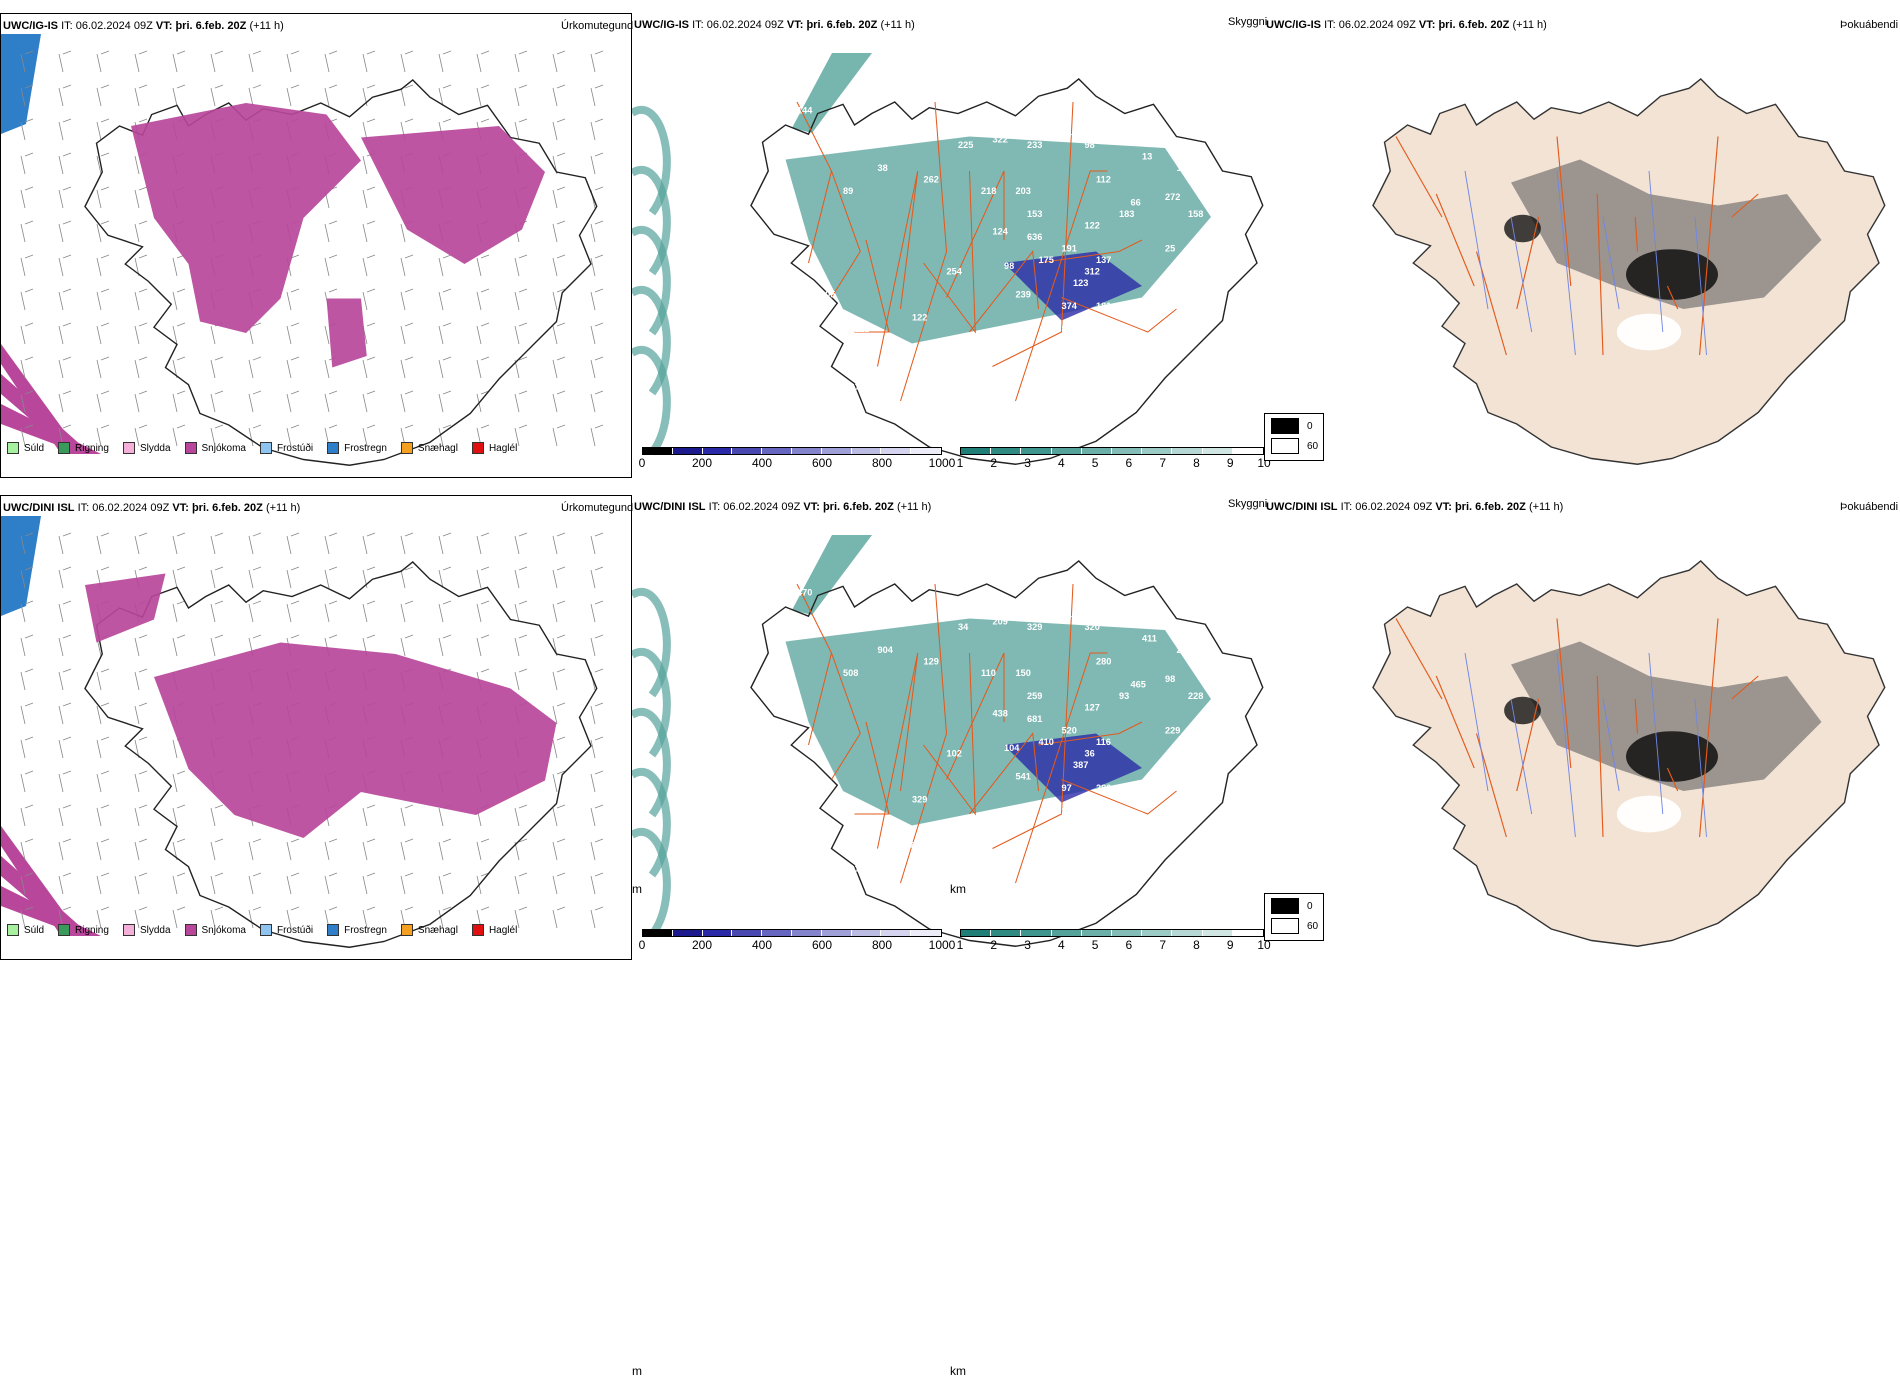 Image resolution: width=1900 pixels, height=1378 pixels. I want to click on visibility-value-label: 95, so click(894, 341).